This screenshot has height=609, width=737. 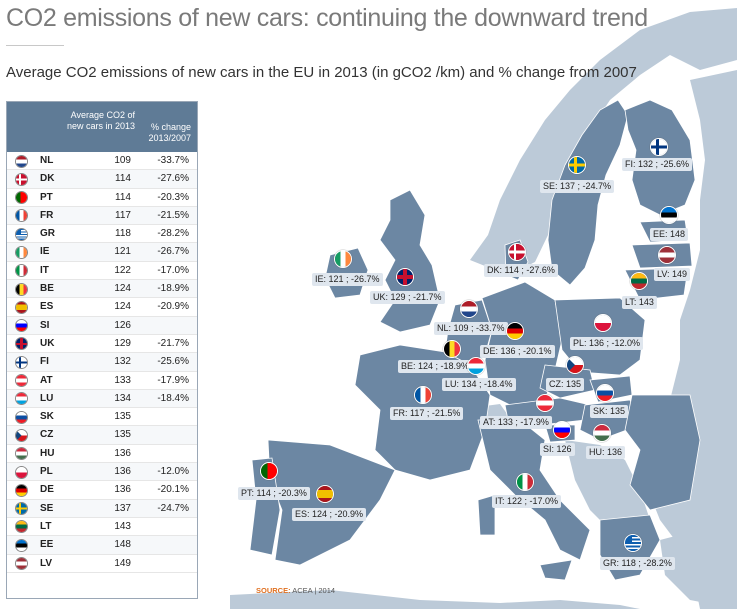 What do you see at coordinates (45, 325) in the screenshot?
I see `country-code: SI` at bounding box center [45, 325].